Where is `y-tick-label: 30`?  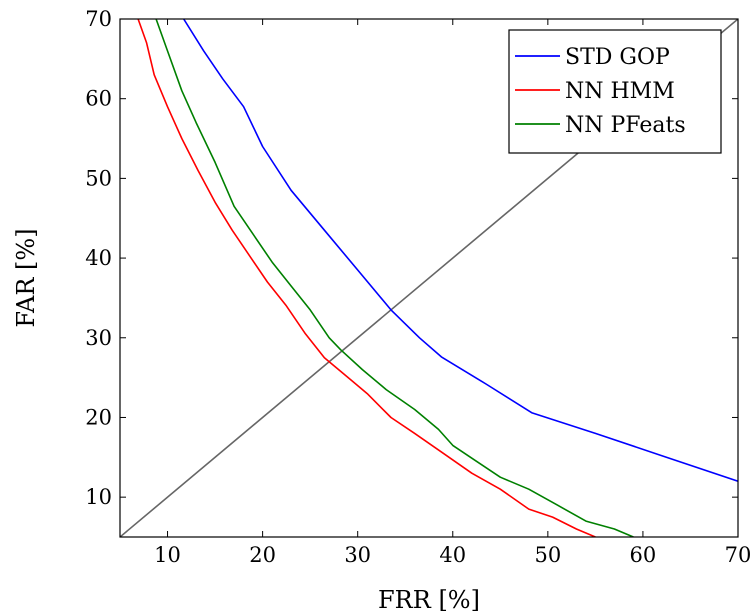 y-tick-label: 30 is located at coordinates (98, 338).